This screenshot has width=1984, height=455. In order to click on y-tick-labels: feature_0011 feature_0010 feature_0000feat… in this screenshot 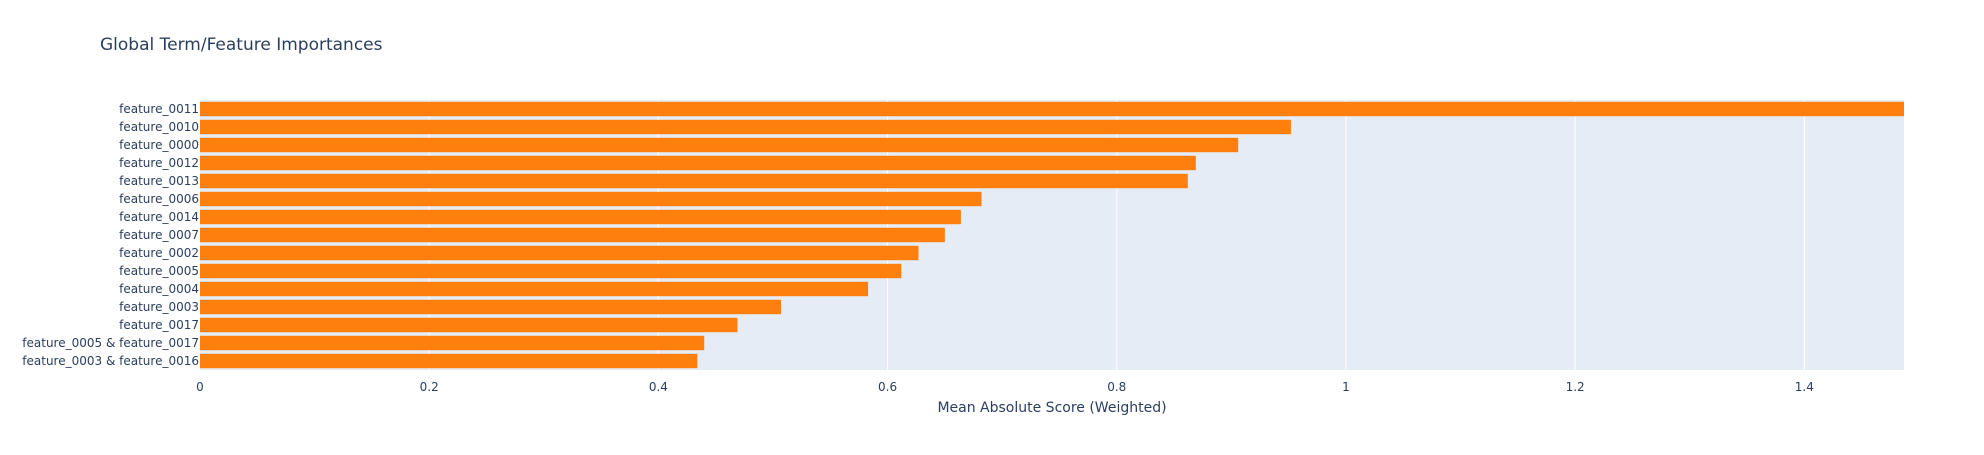, I will do `click(110, 235)`.